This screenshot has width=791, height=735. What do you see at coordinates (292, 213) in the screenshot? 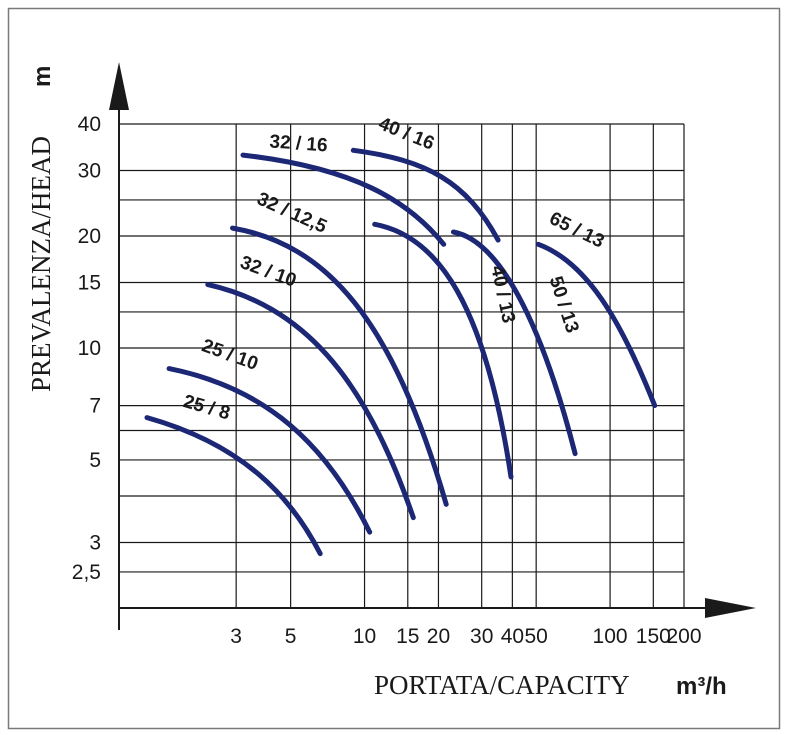
I see `curve-label-32-12-5: 32 / 12,5` at bounding box center [292, 213].